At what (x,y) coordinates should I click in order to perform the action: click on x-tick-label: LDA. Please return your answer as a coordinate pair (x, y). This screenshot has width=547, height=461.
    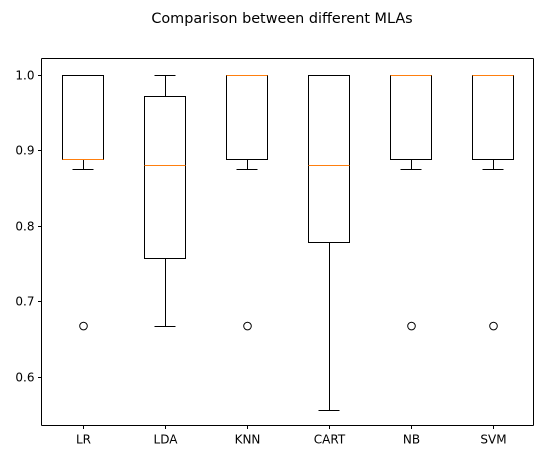
    Looking at the image, I should click on (166, 440).